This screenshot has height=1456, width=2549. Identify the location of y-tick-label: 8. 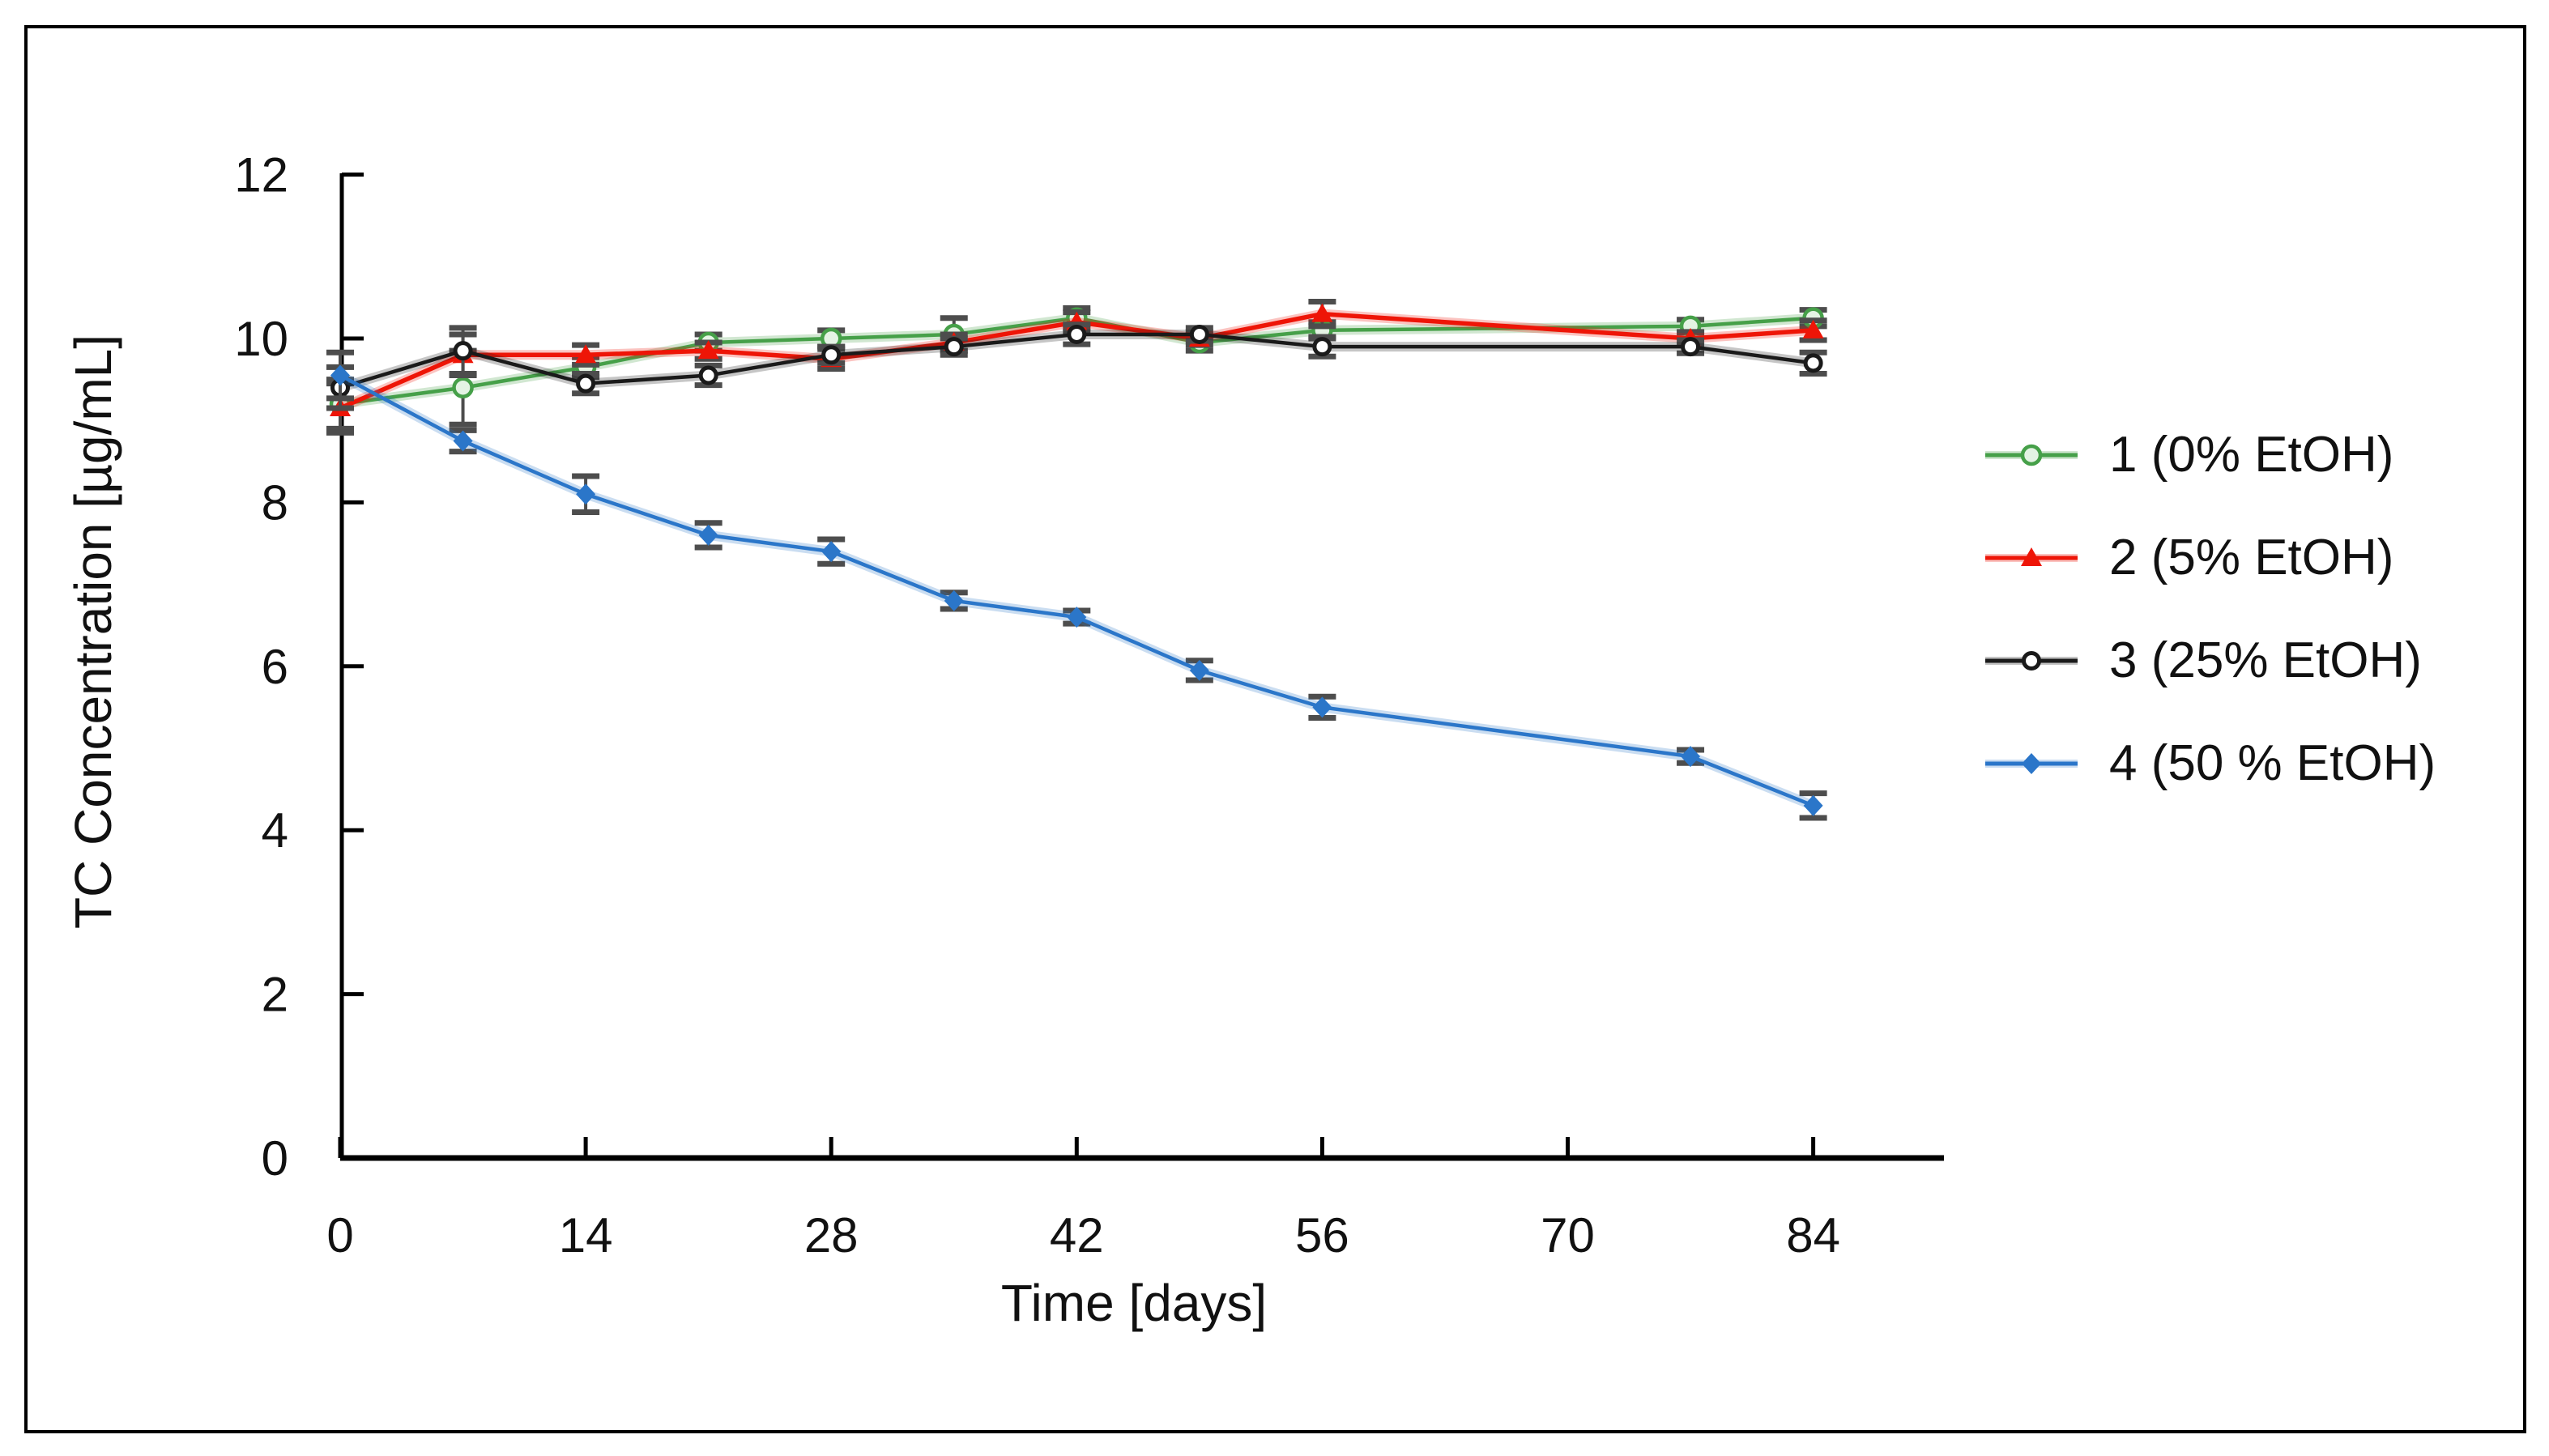
(275, 502).